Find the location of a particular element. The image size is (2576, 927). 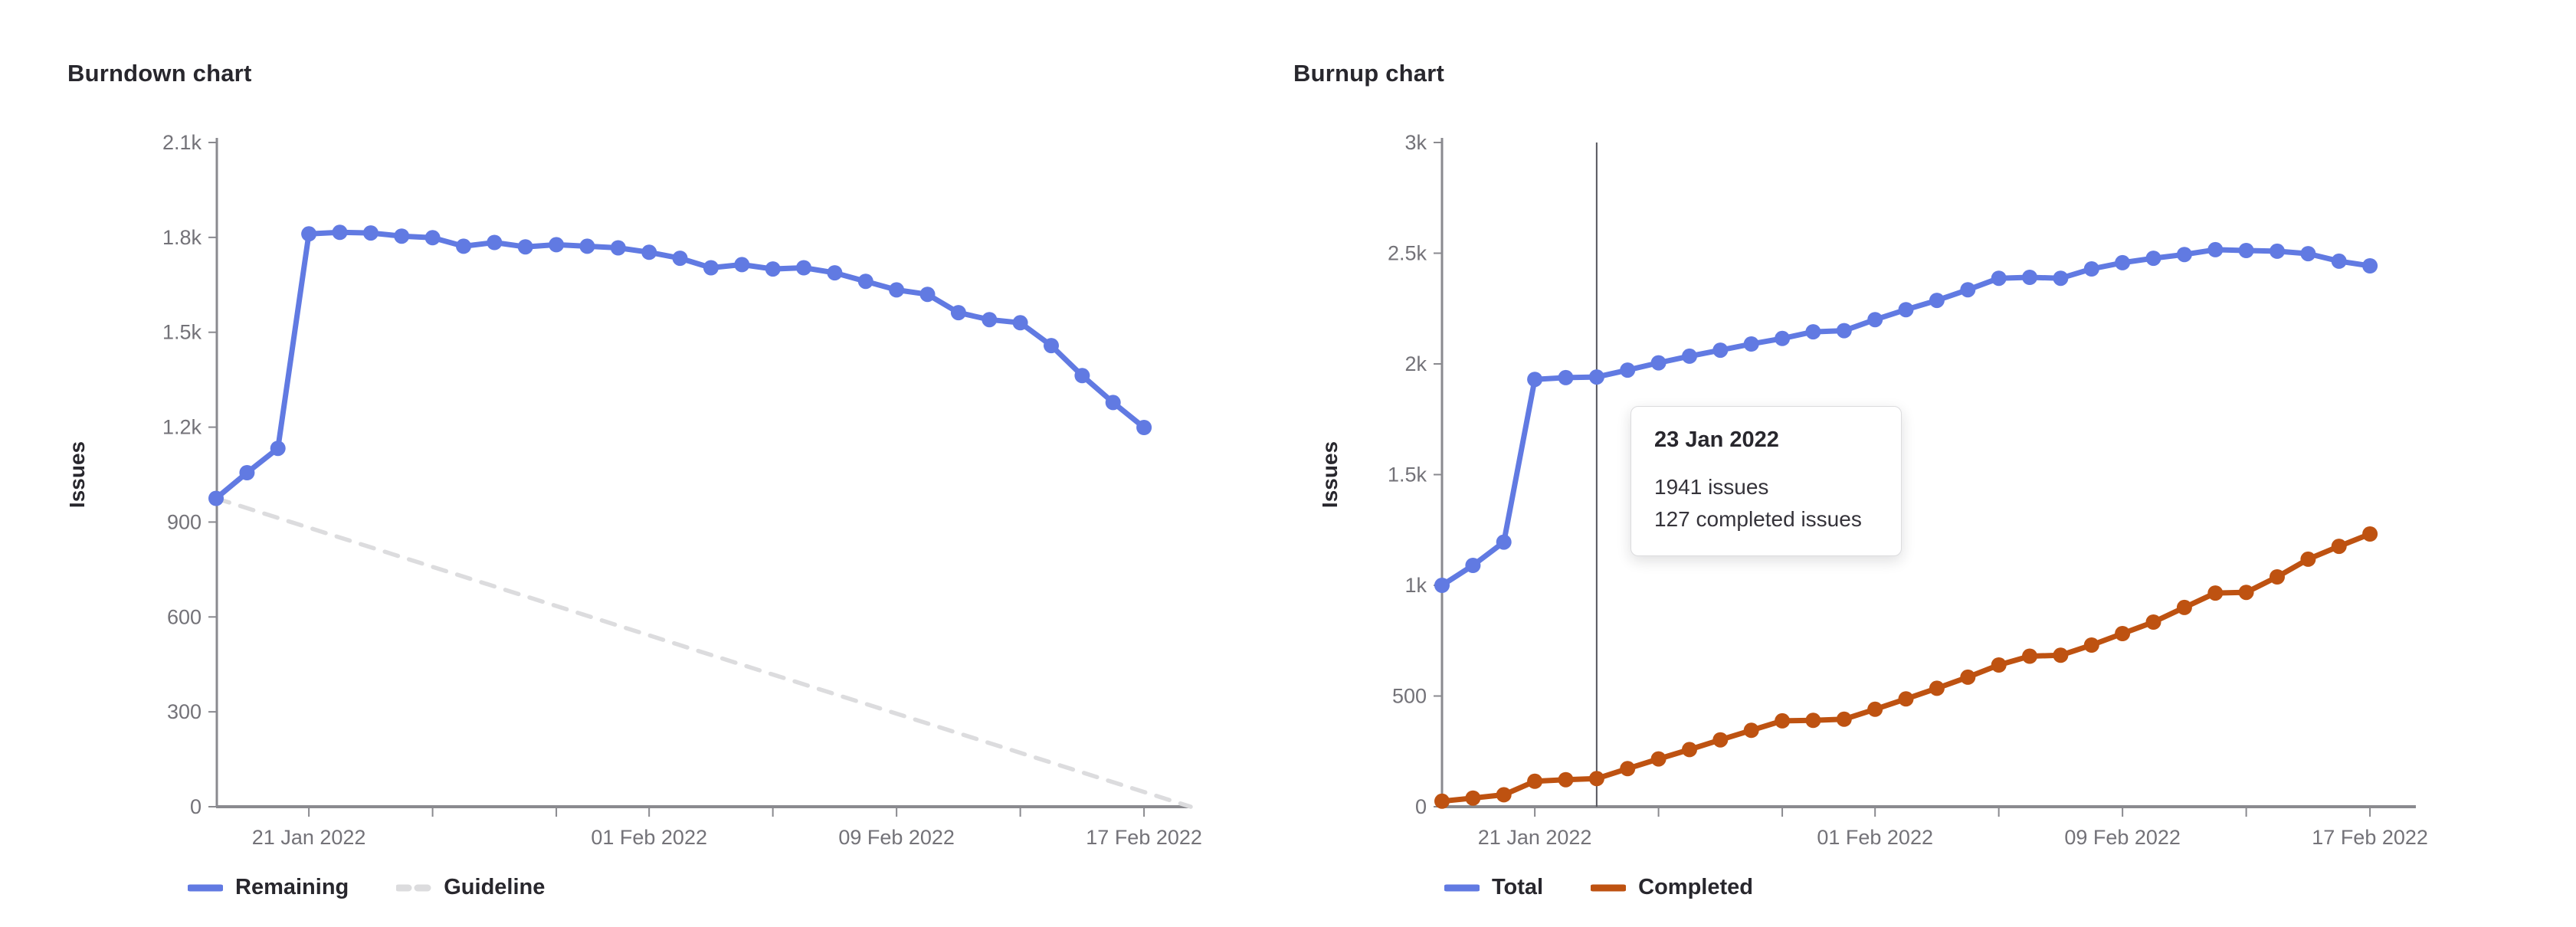

series-markers-remaining is located at coordinates (680, 365).